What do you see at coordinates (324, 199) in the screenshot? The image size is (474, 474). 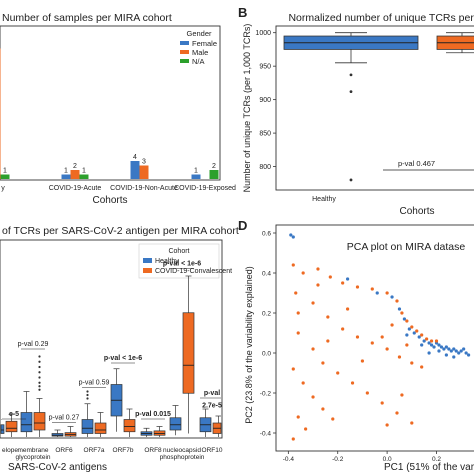 I see `panel-b-xtick-healthy: Healthy` at bounding box center [324, 199].